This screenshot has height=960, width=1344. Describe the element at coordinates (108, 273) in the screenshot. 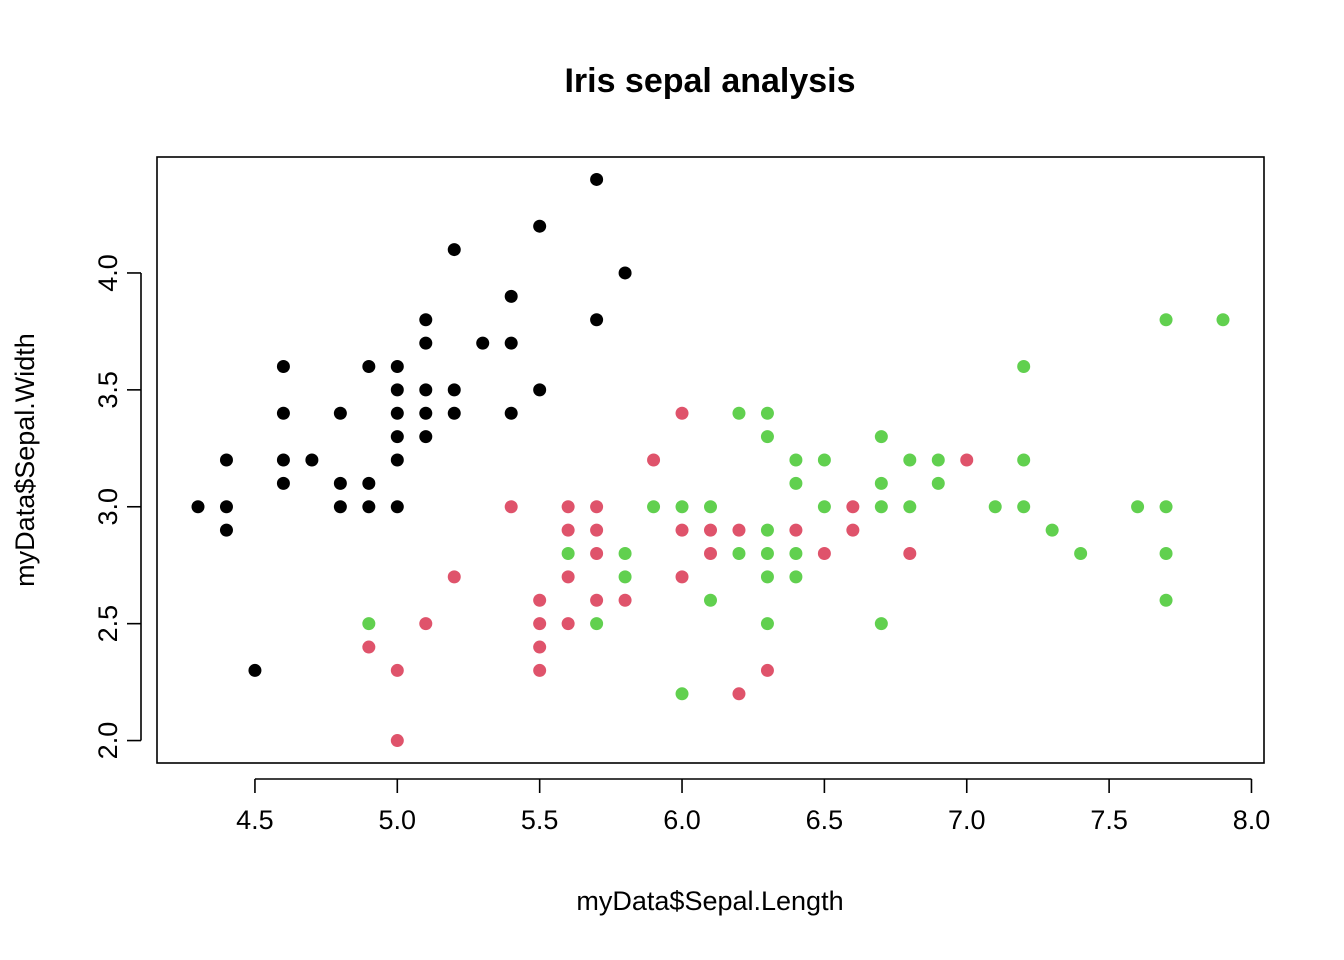

I see `y-tick-label: 4.0` at that location.